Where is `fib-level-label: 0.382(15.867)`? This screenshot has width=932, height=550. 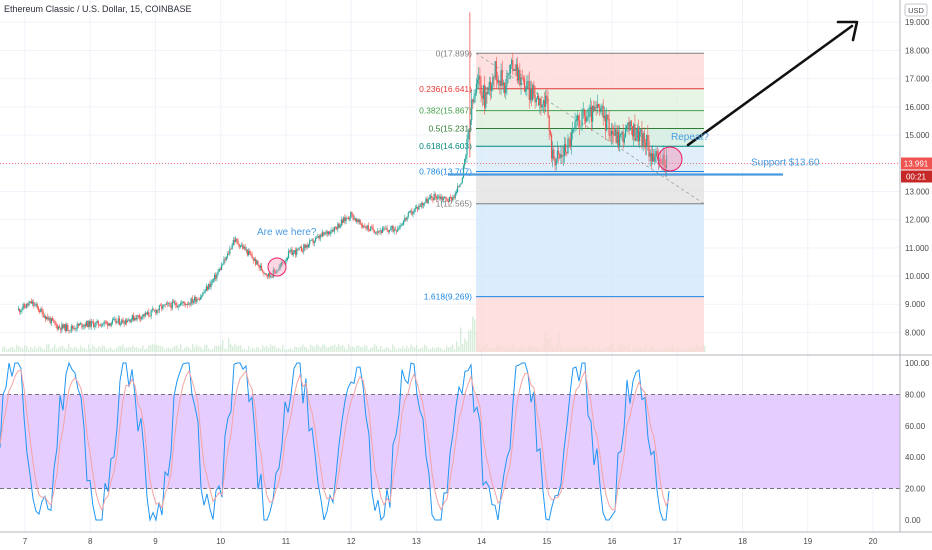
fib-level-label: 0.382(15.867) is located at coordinates (445, 111).